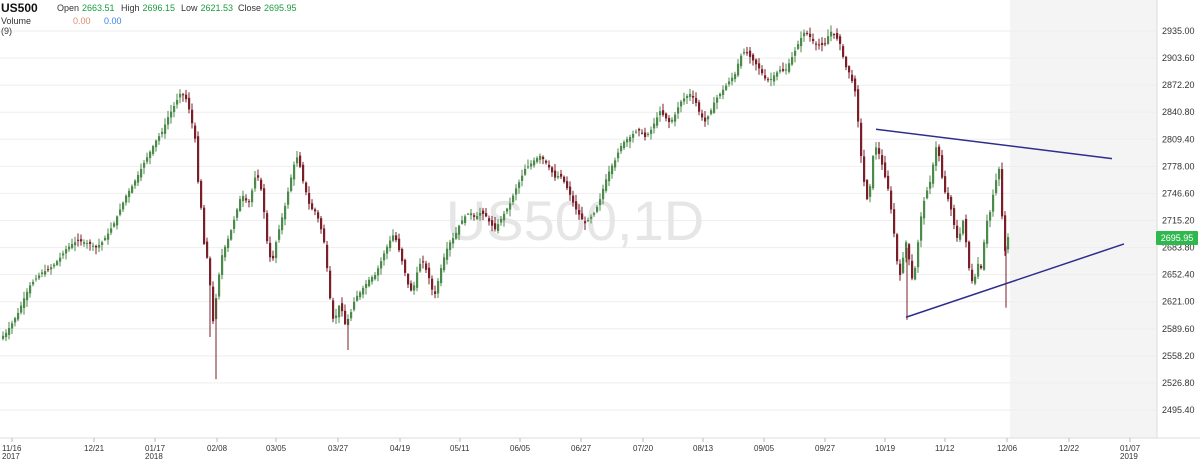 The height and width of the screenshot is (460, 1200). I want to click on x-tick-label: 03/05, so click(276, 448).